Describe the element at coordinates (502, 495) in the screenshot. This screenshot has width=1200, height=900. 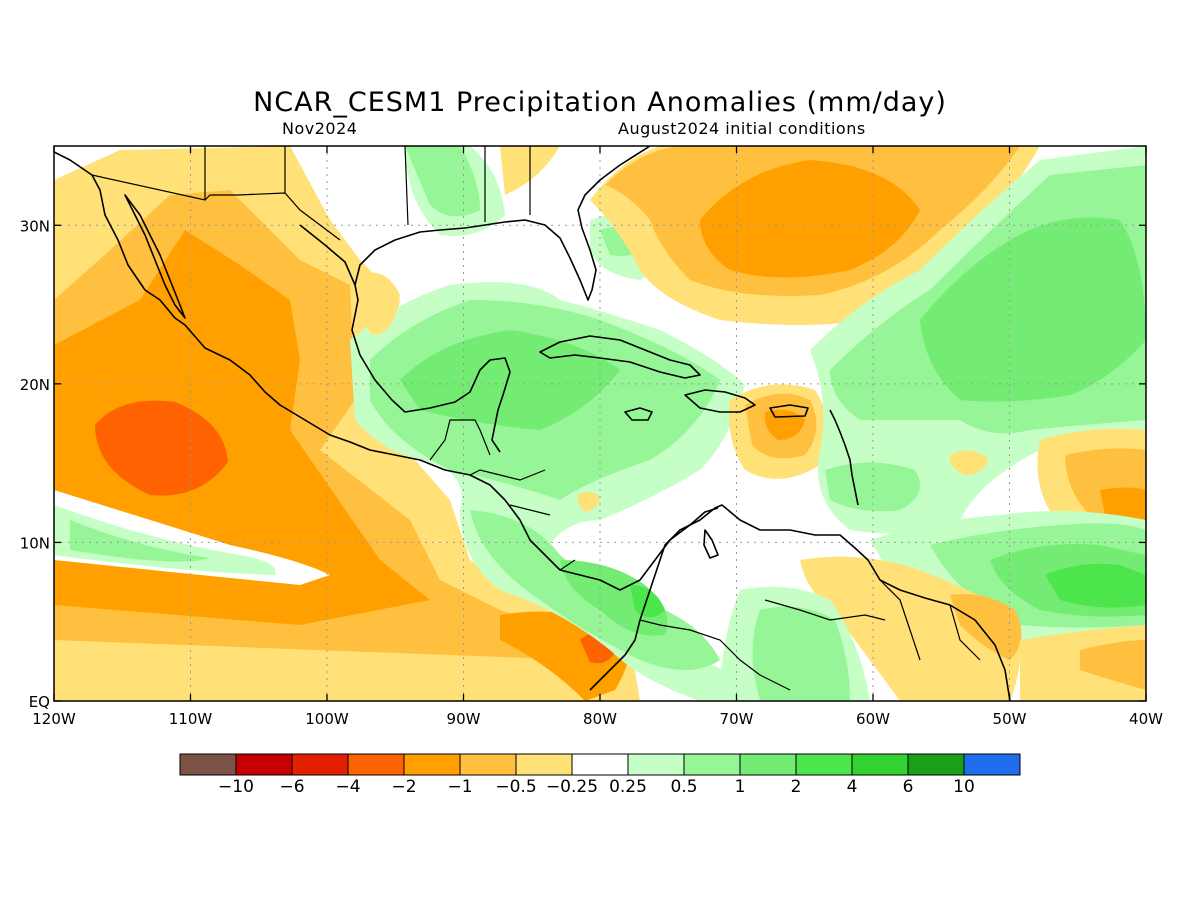
I see `border-central-america` at that location.